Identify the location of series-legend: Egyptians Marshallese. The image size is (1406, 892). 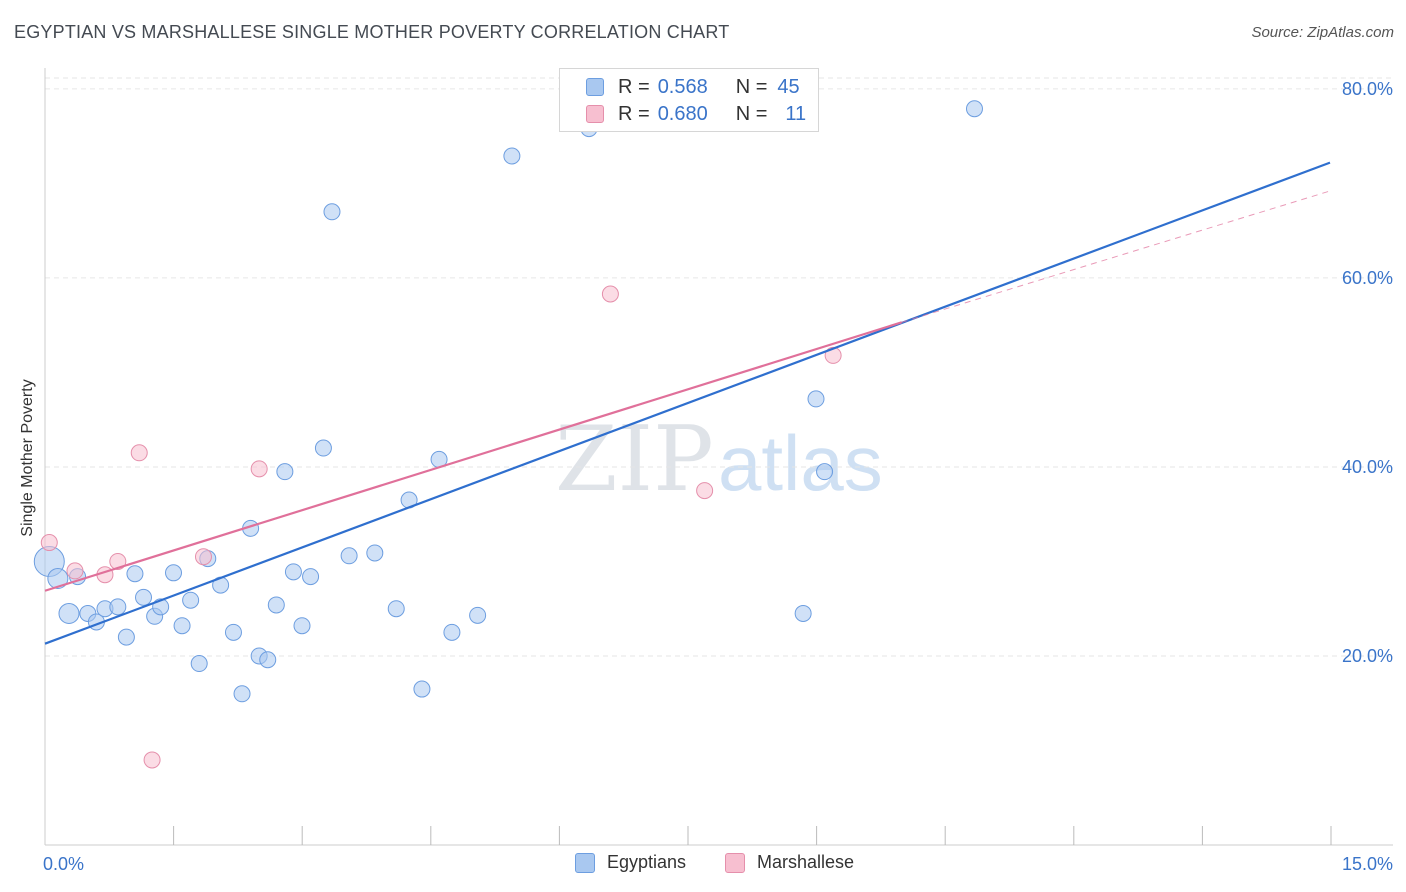
(703, 865).